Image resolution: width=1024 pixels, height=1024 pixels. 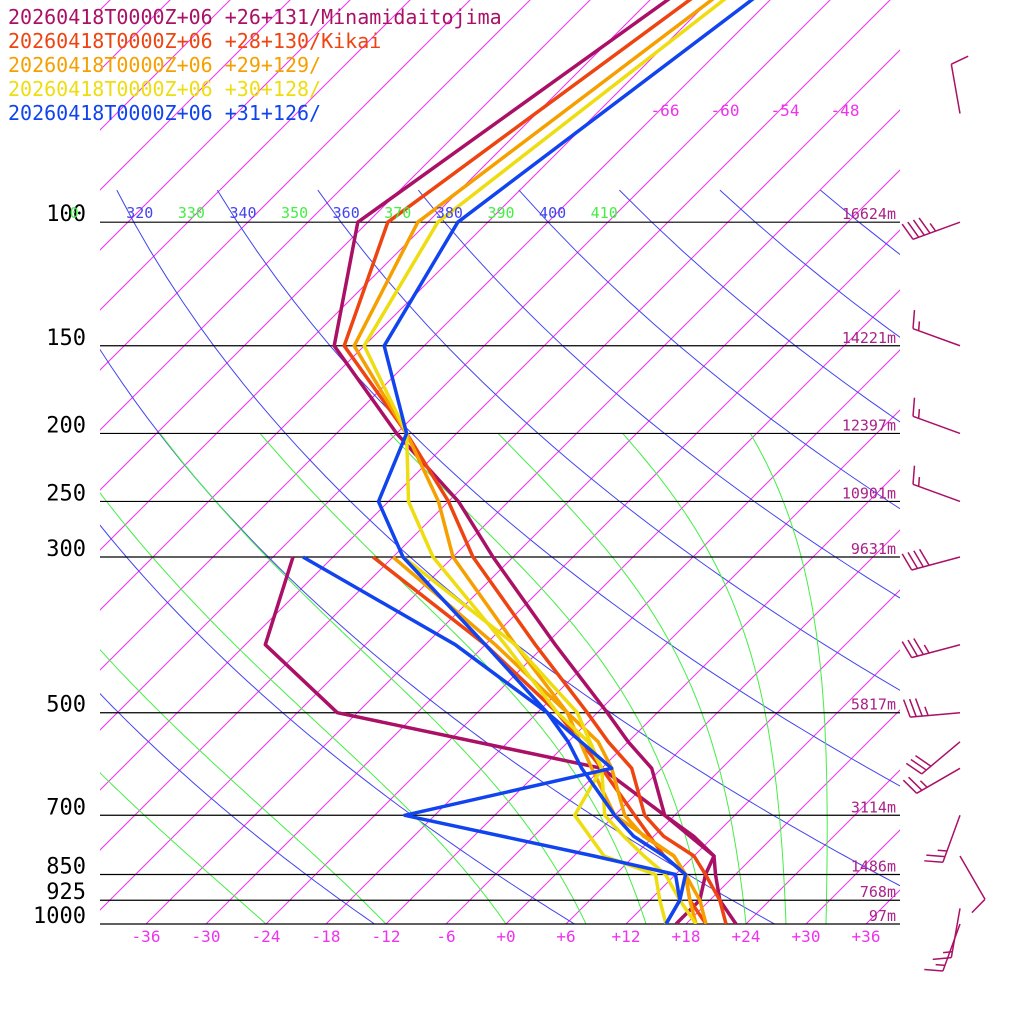 What do you see at coordinates (326, 936) in the screenshot?
I see `x-tick-label: -18` at bounding box center [326, 936].